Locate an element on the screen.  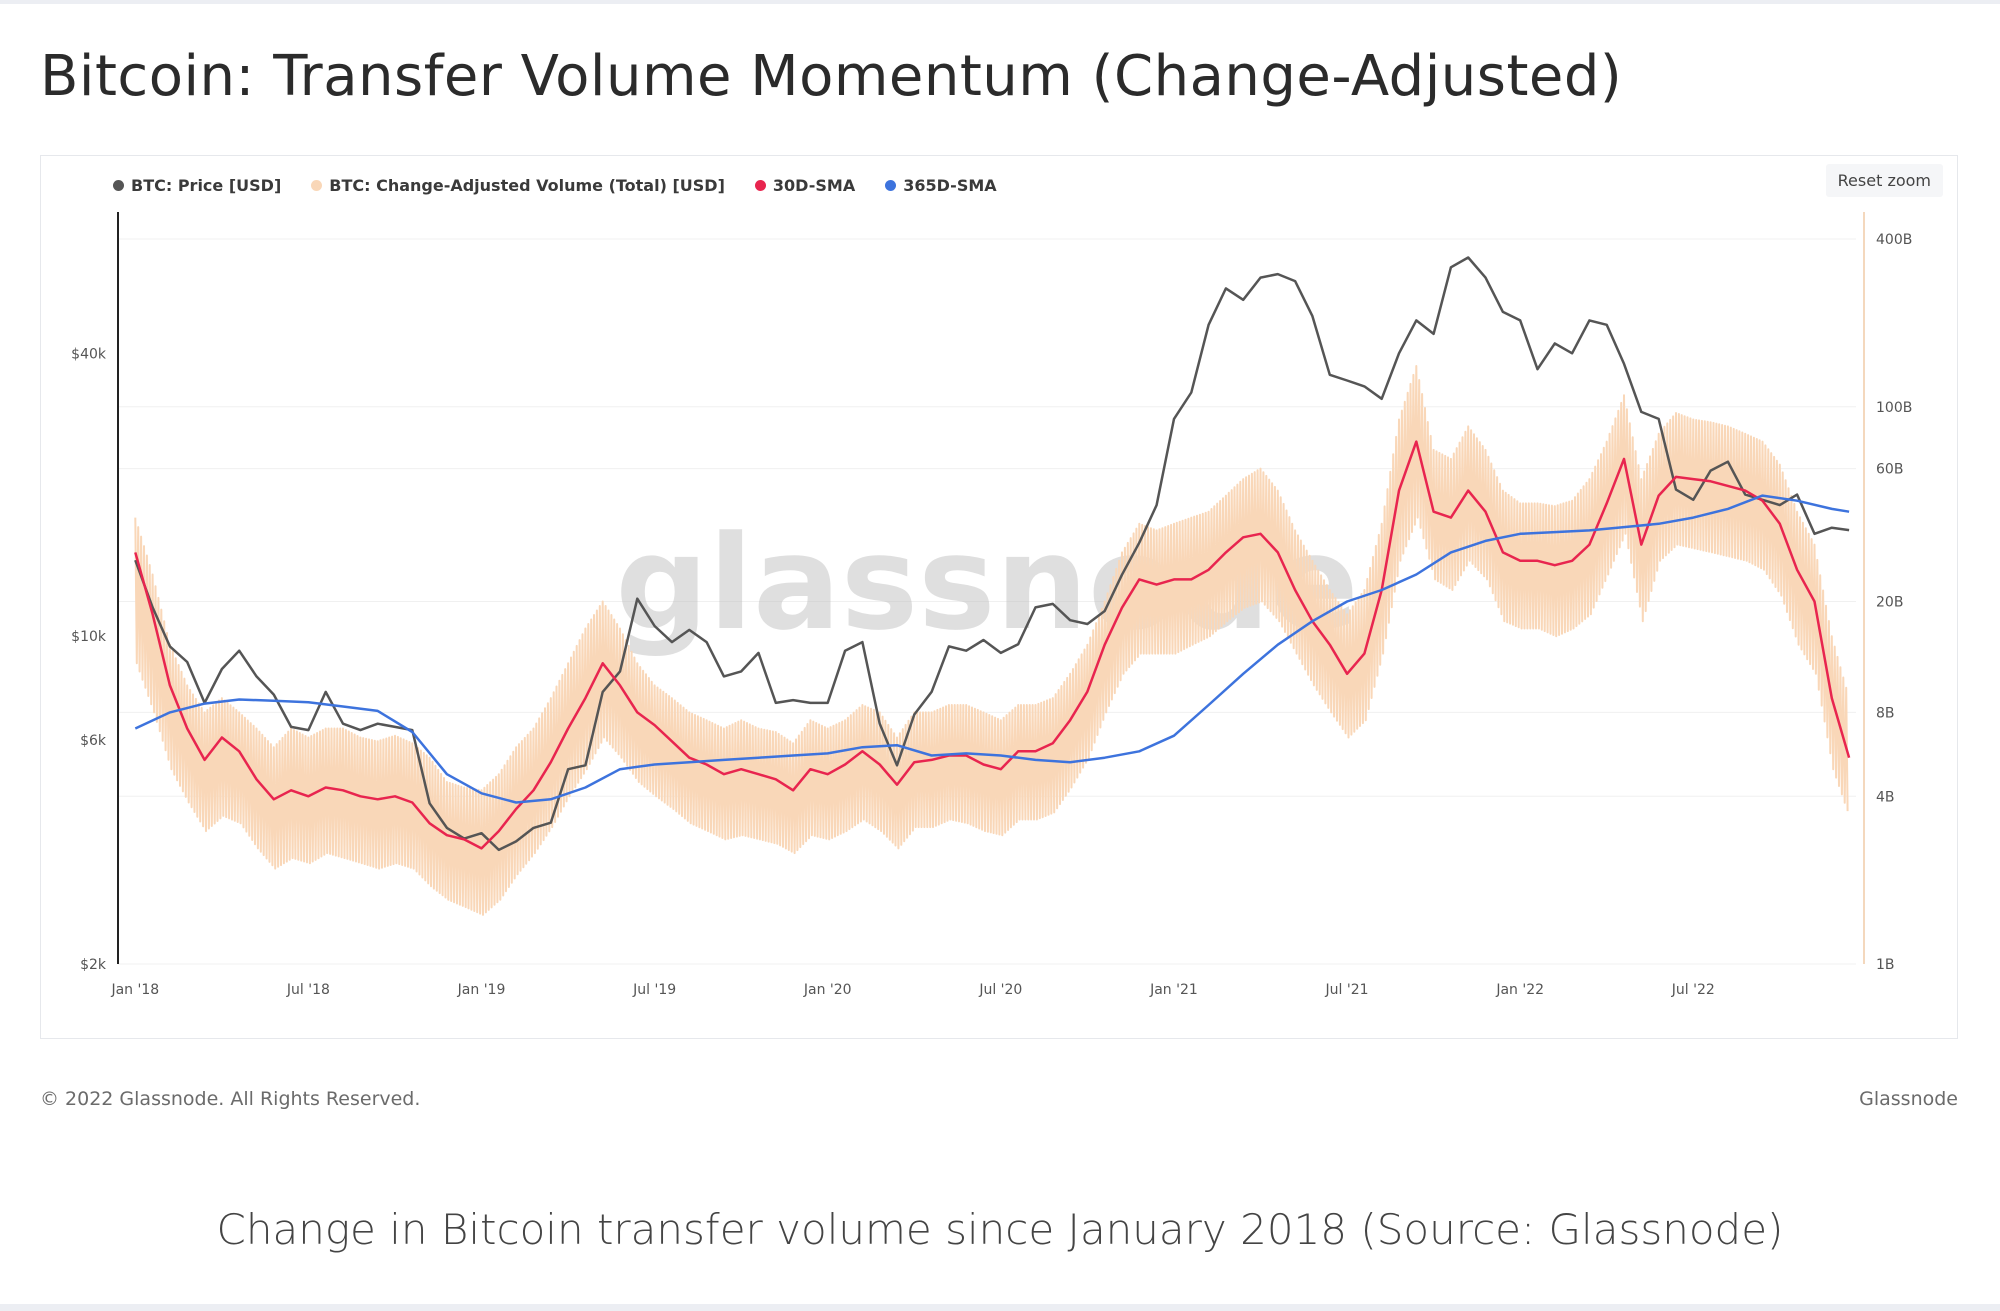
y-tick-right: 400B is located at coordinates (1894, 240).